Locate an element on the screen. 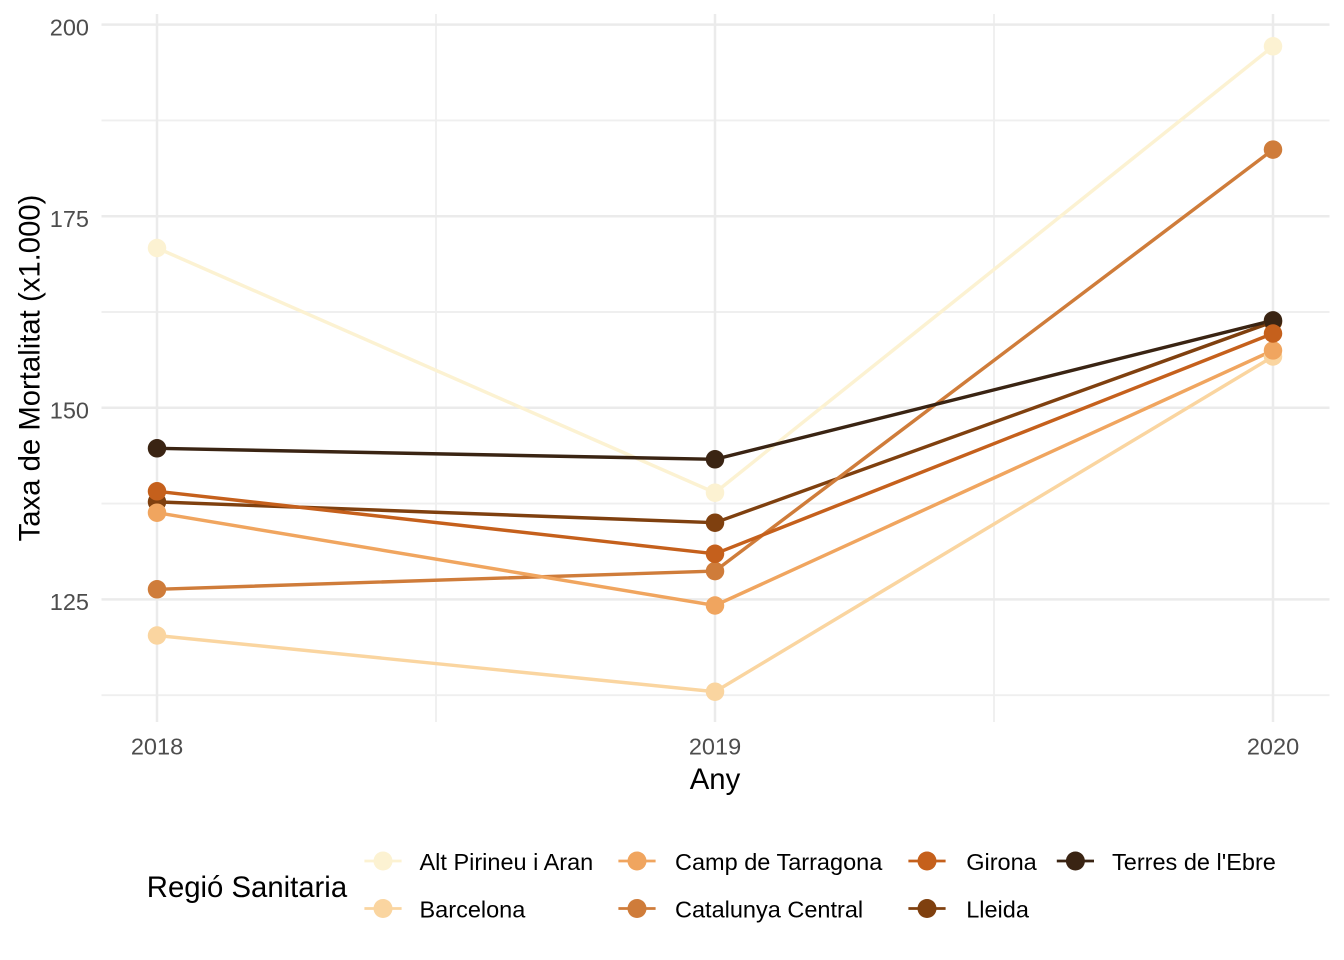  svg-text: Camp de Tarragona is located at coordinates (779, 862).